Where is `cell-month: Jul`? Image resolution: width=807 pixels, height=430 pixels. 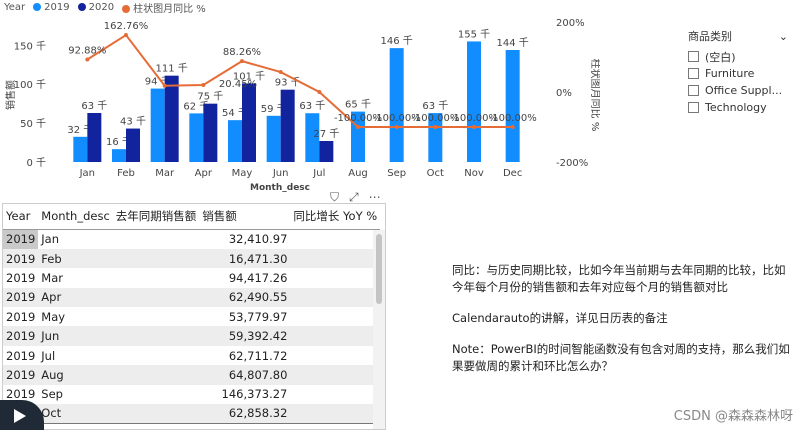 cell-month: Jul is located at coordinates (48, 355).